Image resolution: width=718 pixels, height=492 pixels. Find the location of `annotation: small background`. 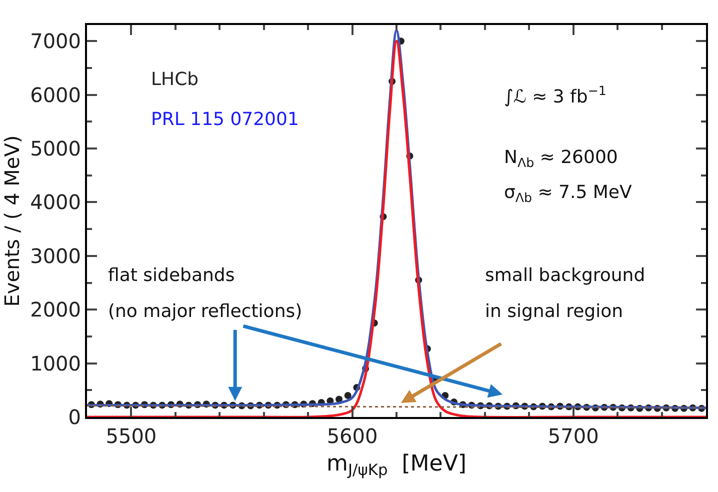

annotation: small background is located at coordinates (565, 275).